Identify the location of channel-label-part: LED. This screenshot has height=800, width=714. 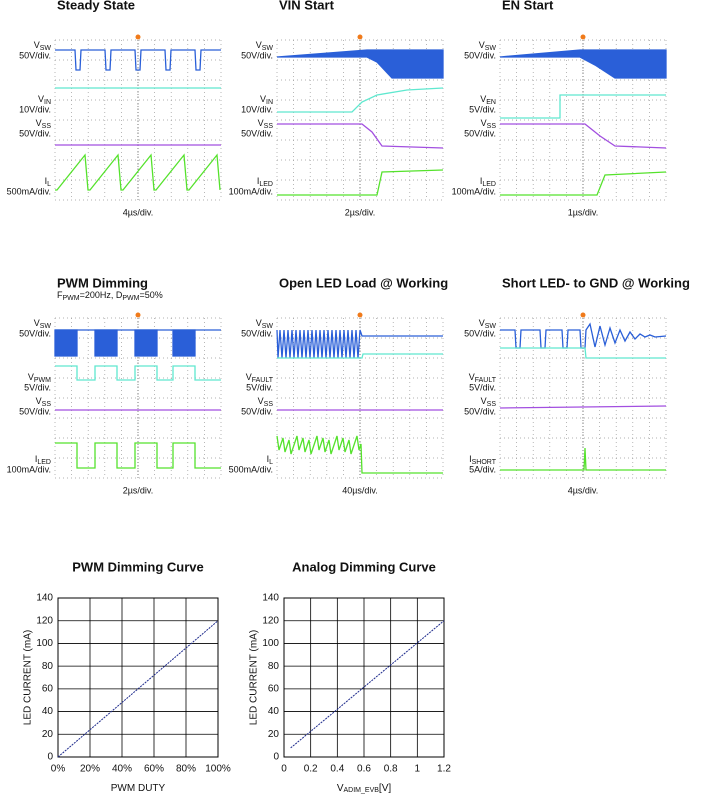
(44, 462).